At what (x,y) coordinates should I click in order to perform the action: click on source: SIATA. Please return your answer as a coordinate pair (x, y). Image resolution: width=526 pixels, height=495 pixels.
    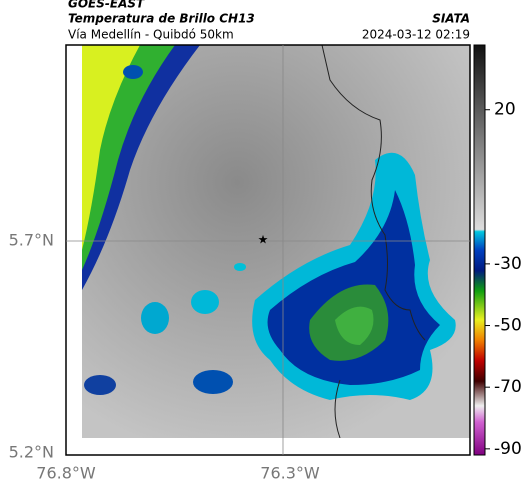
    Looking at the image, I should click on (451, 19).